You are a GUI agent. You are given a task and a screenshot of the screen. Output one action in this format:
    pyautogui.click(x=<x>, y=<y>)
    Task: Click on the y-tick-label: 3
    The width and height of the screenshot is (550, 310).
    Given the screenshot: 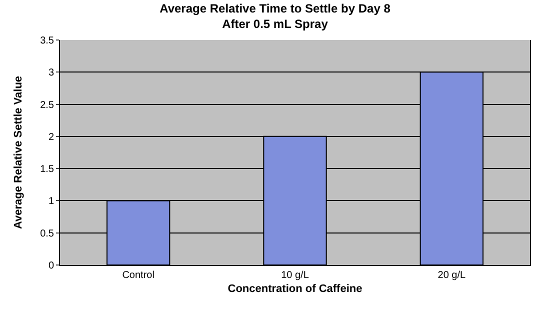 What is the action you would take?
    pyautogui.click(x=51, y=73)
    